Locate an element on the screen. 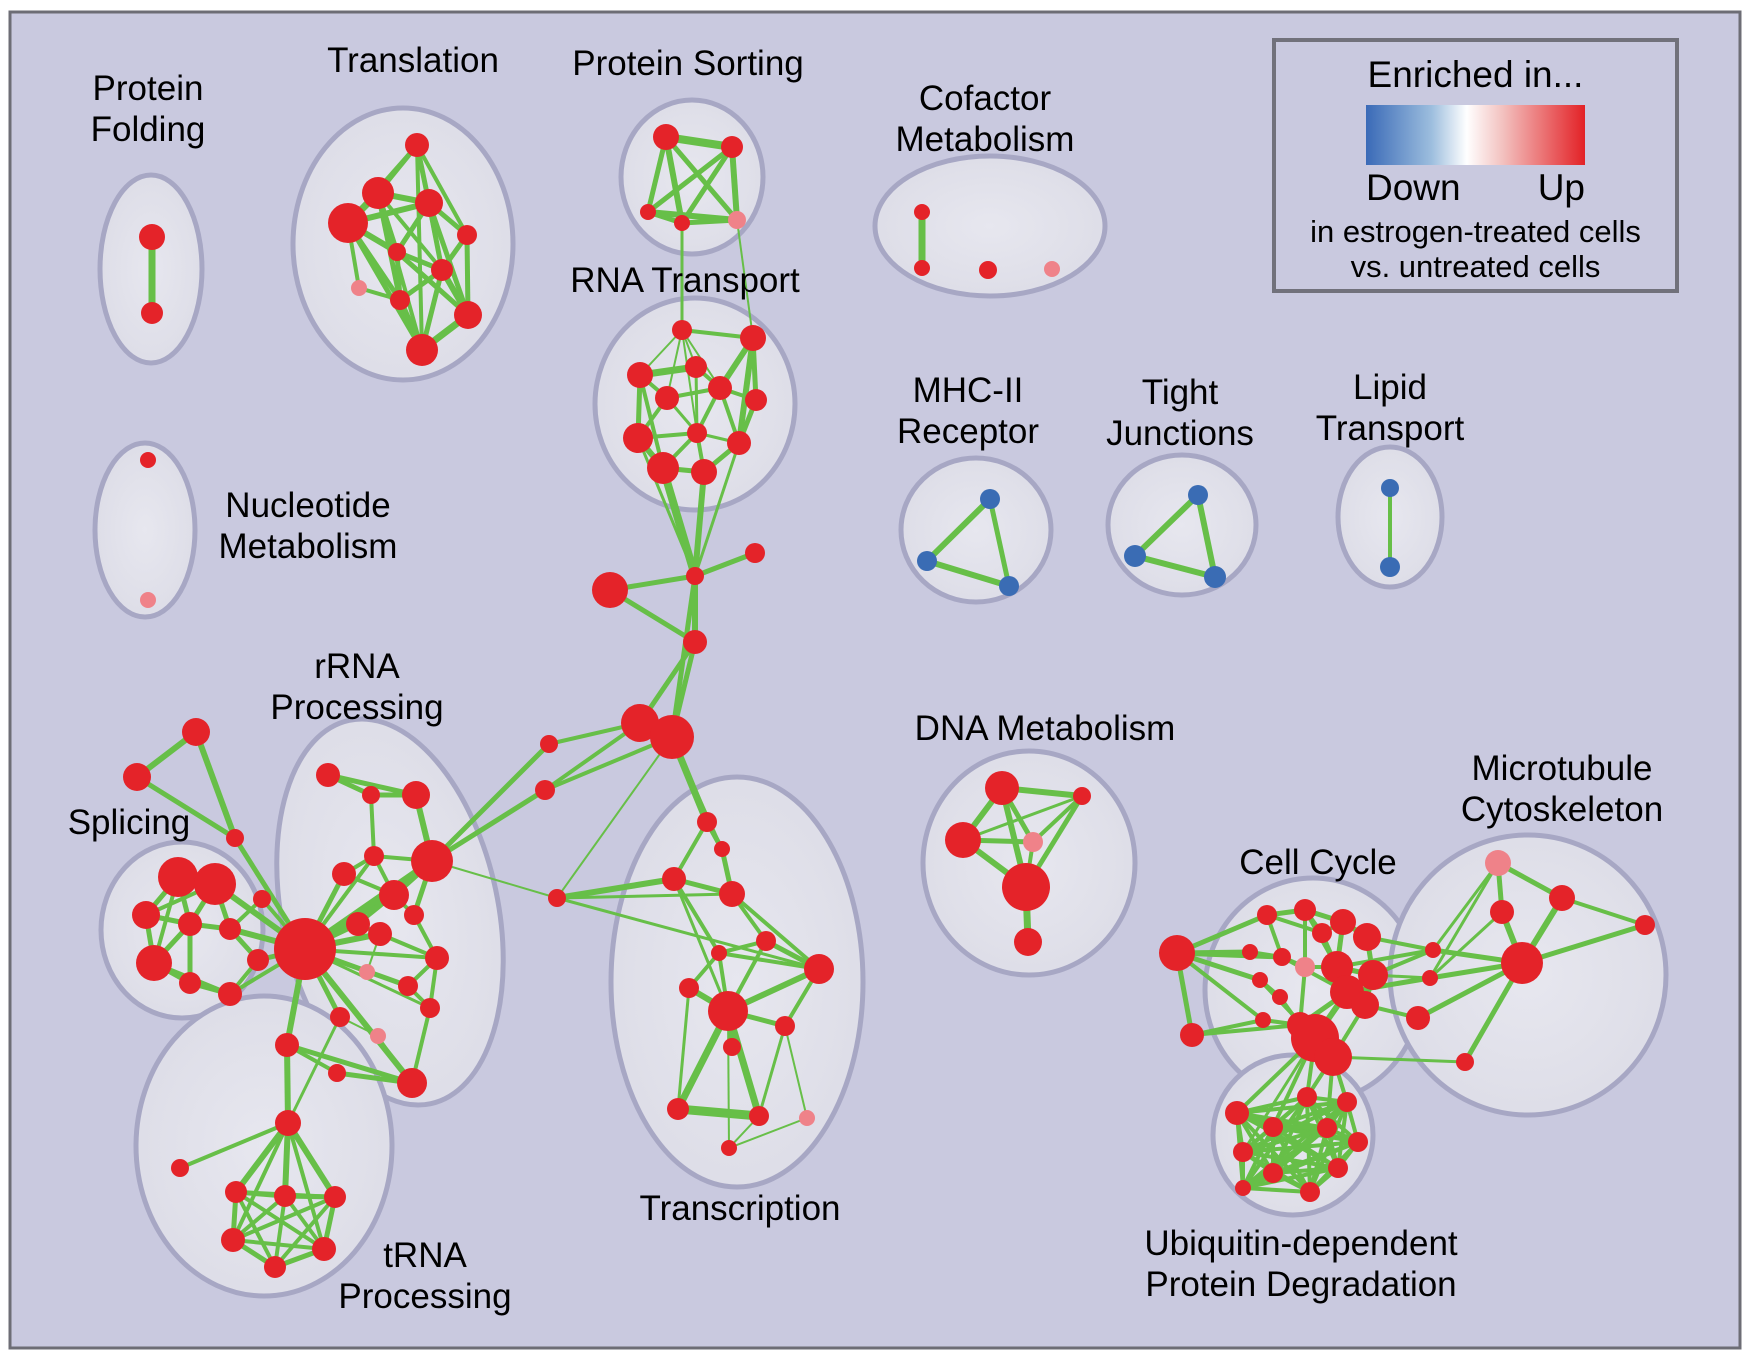  node-r8 is located at coordinates (638, 438).